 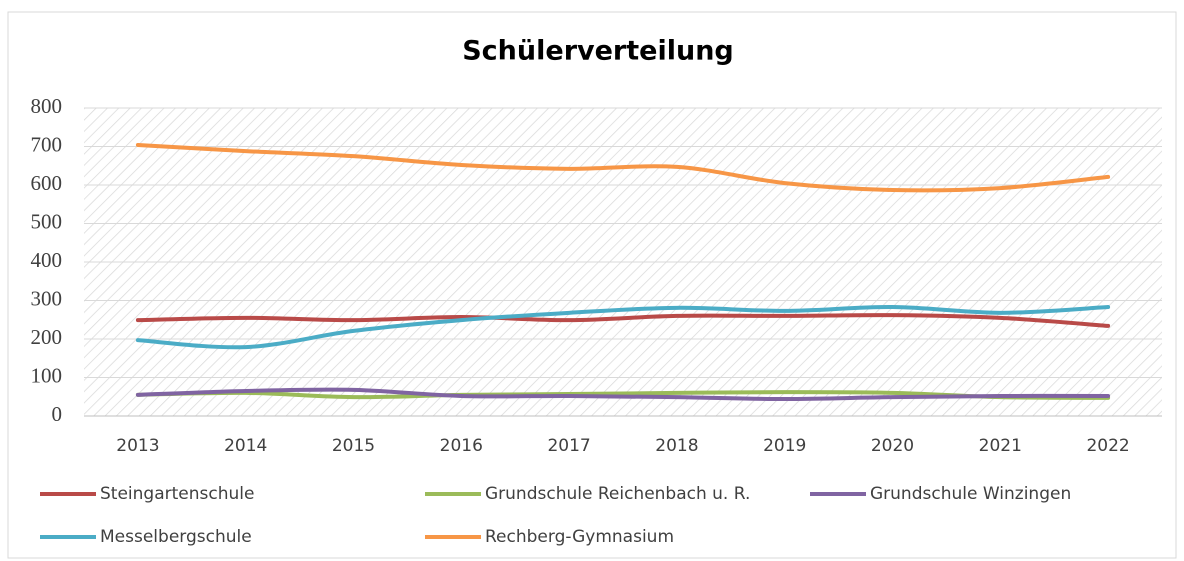 What do you see at coordinates (47, 144) in the screenshot?
I see `y-tick-label: 700` at bounding box center [47, 144].